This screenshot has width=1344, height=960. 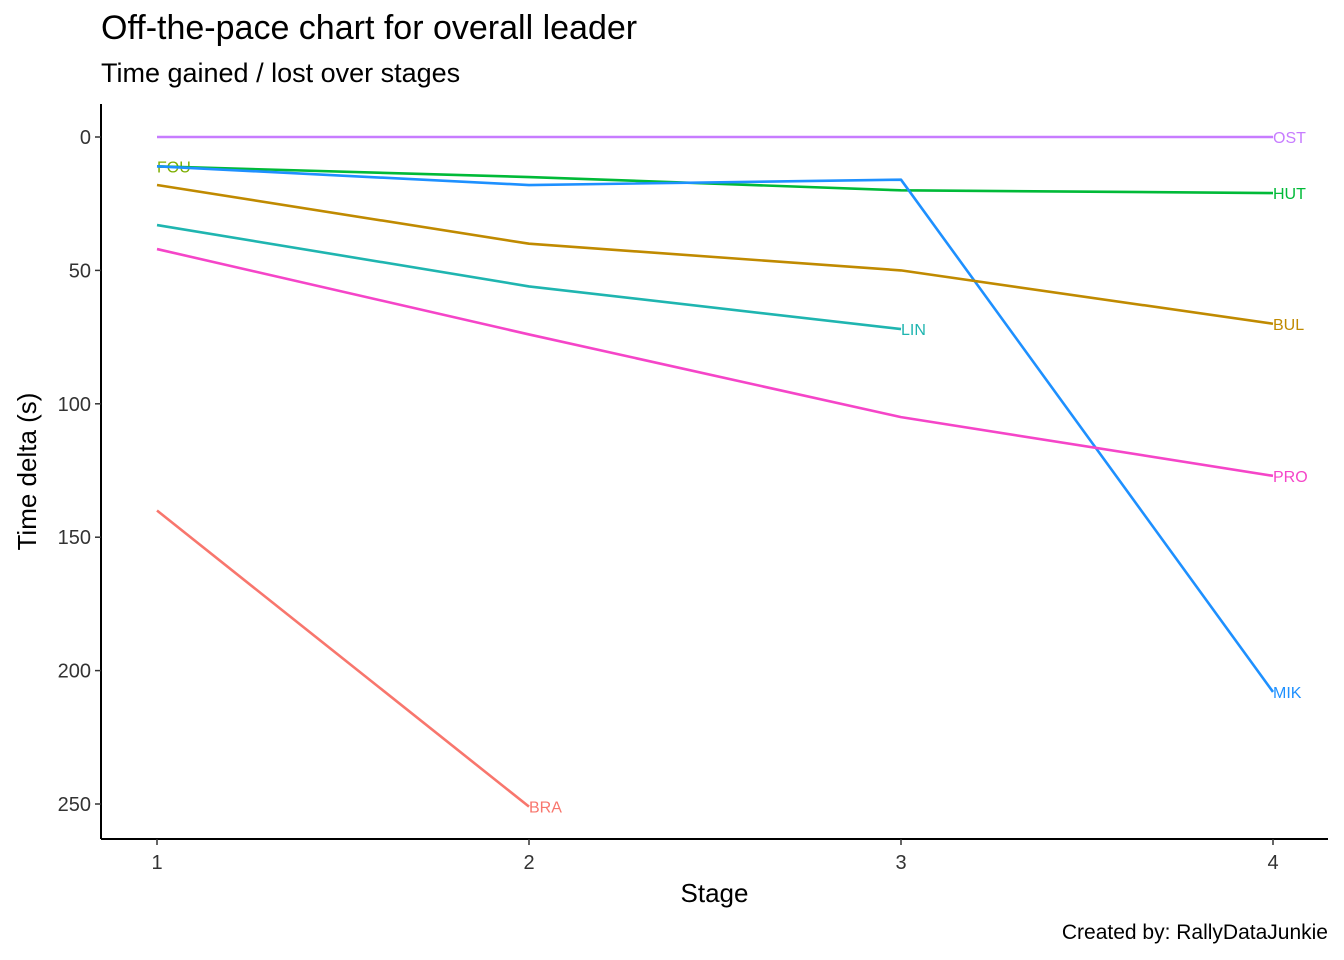 I want to click on y-tick-label: 50, so click(x=80, y=271).